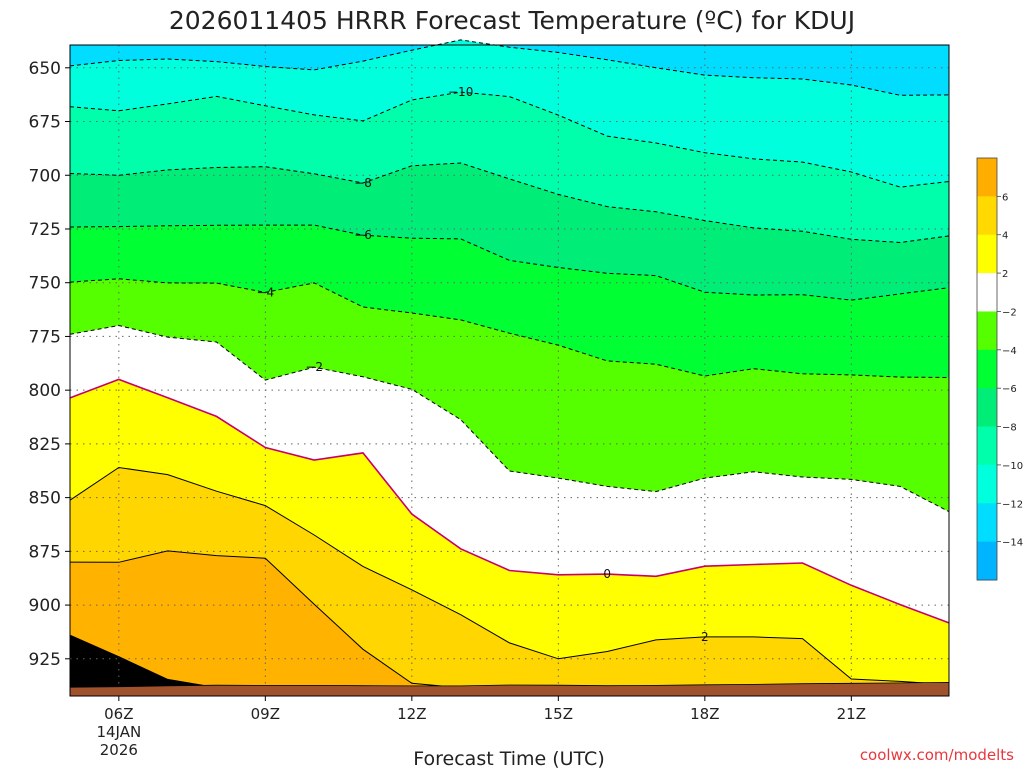  I want to click on contour-label--2: −2, so click(314, 367).